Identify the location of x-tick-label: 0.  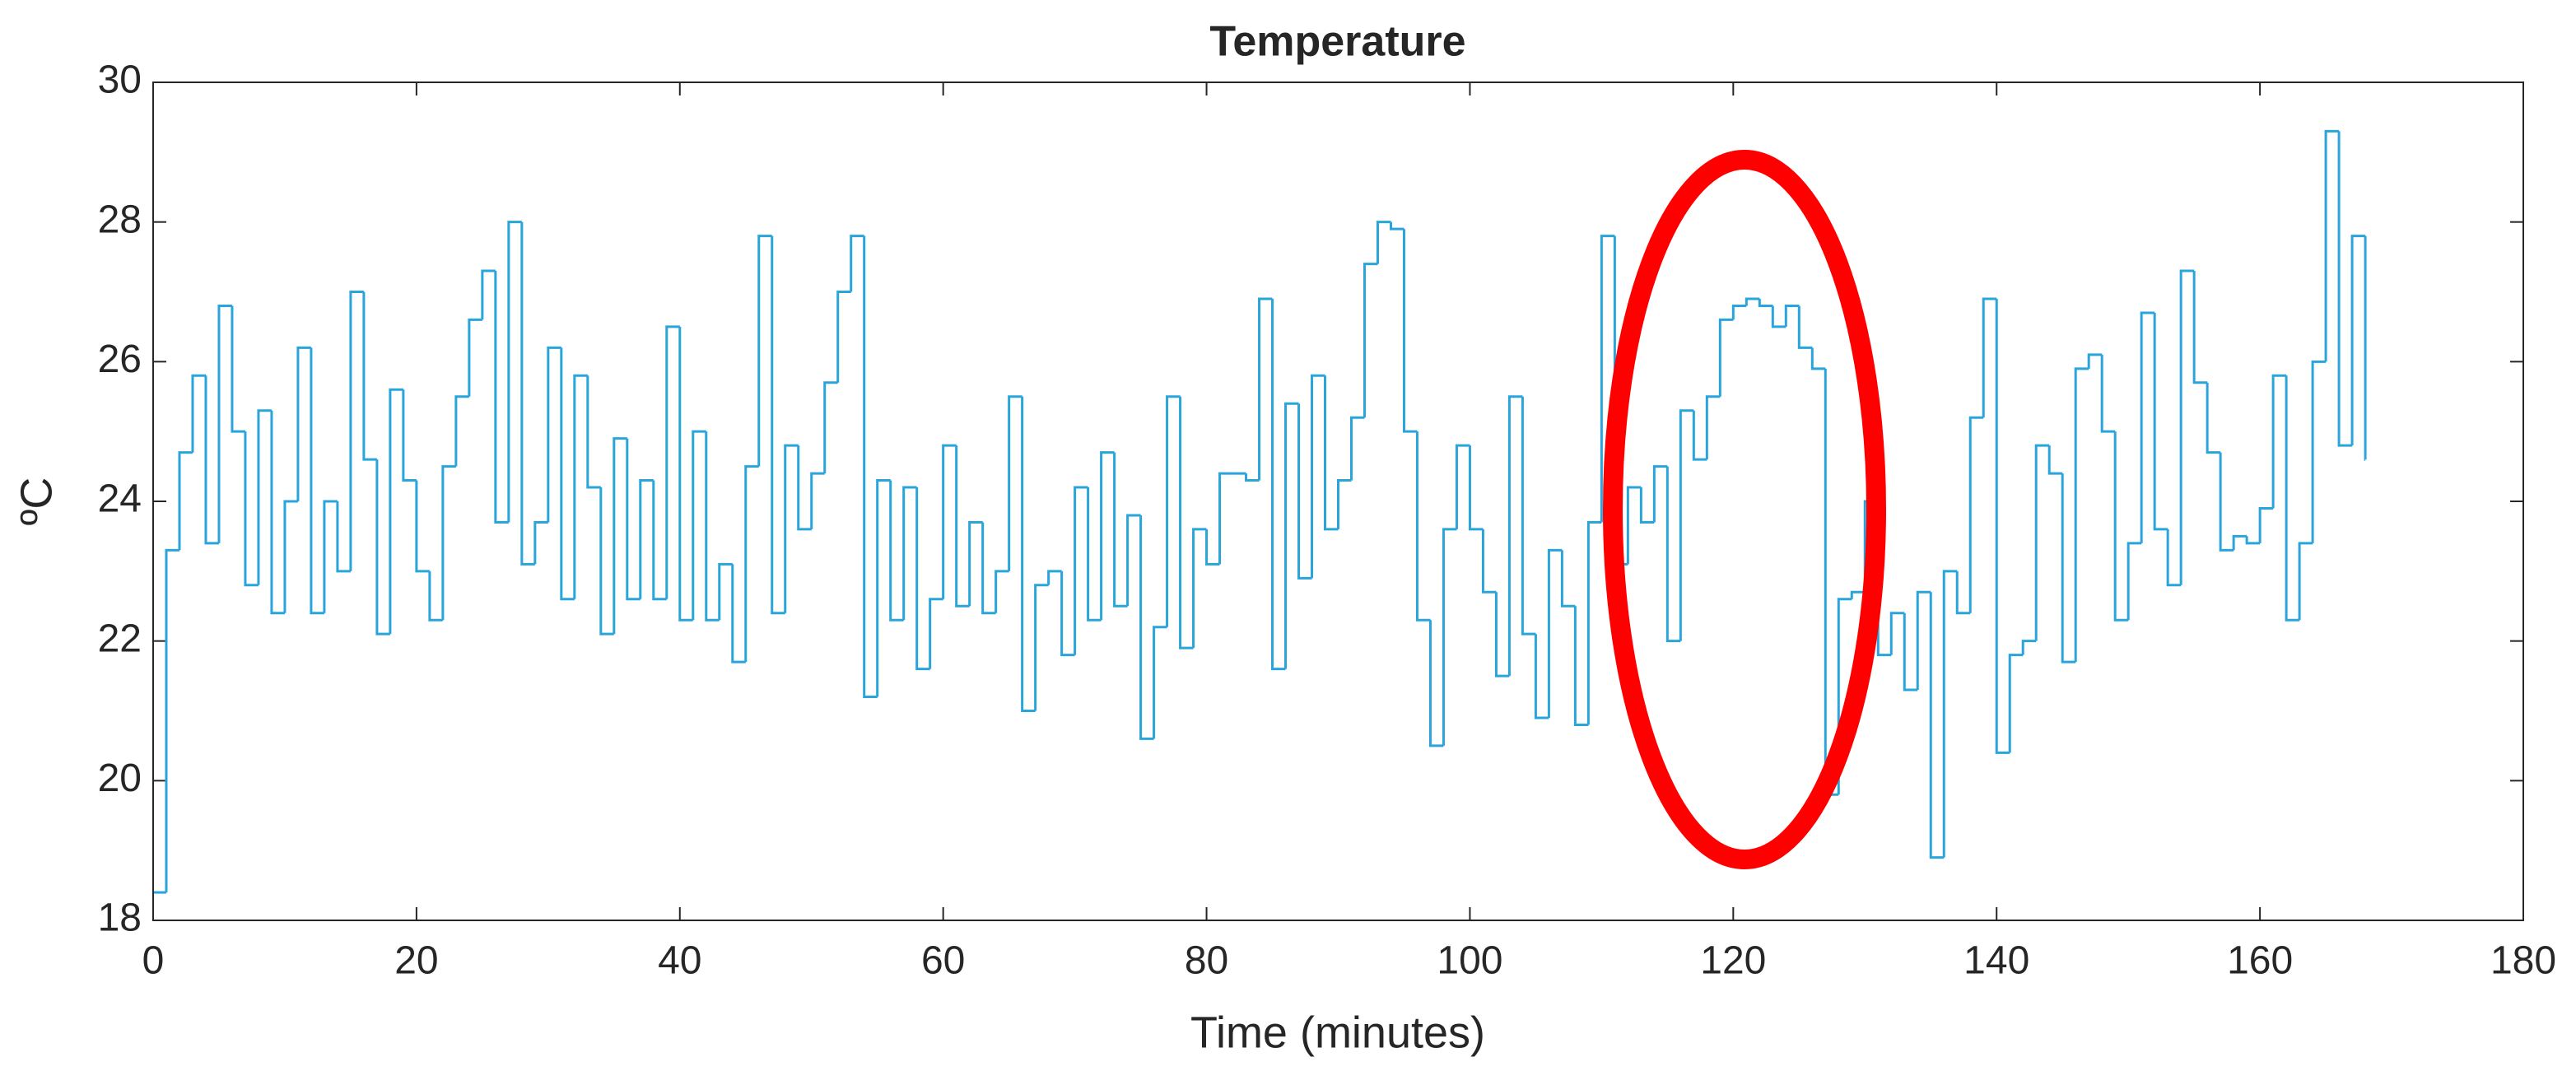
(153, 961).